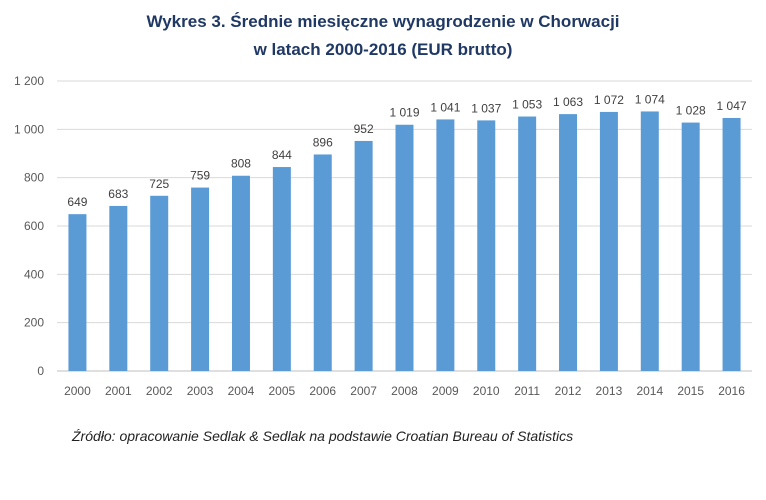  I want to click on data-label: 952, so click(364, 129).